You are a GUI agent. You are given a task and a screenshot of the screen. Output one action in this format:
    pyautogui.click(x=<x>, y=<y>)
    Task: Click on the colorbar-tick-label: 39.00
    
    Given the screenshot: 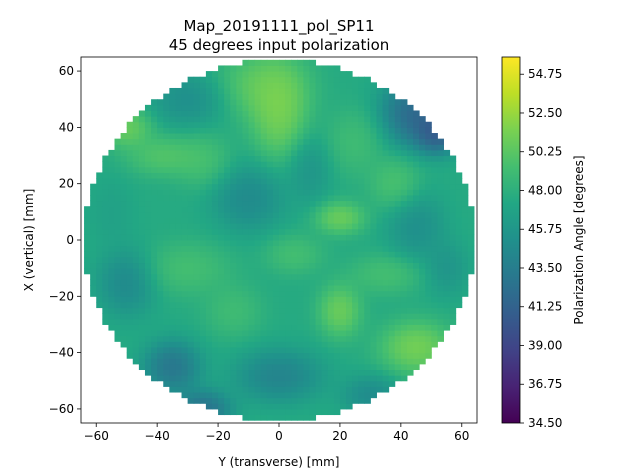 What is the action you would take?
    pyautogui.click(x=545, y=345)
    